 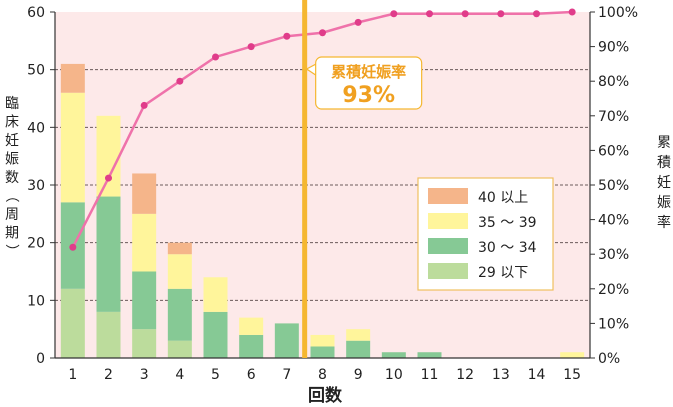 What do you see at coordinates (368, 72) in the screenshot?
I see `callout-title: 累積妊娠率` at bounding box center [368, 72].